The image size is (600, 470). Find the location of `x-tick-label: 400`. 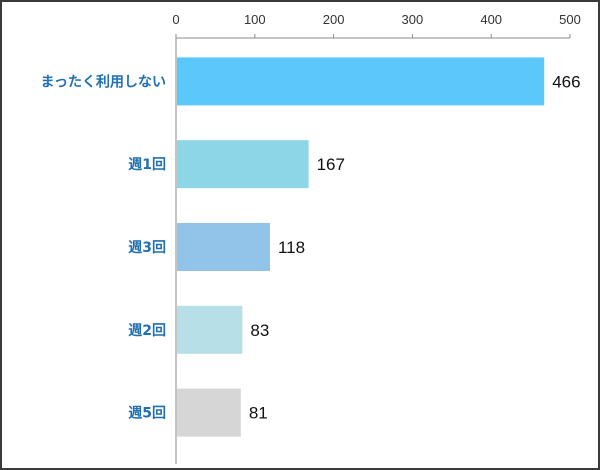

x-tick-label: 400 is located at coordinates (491, 19).